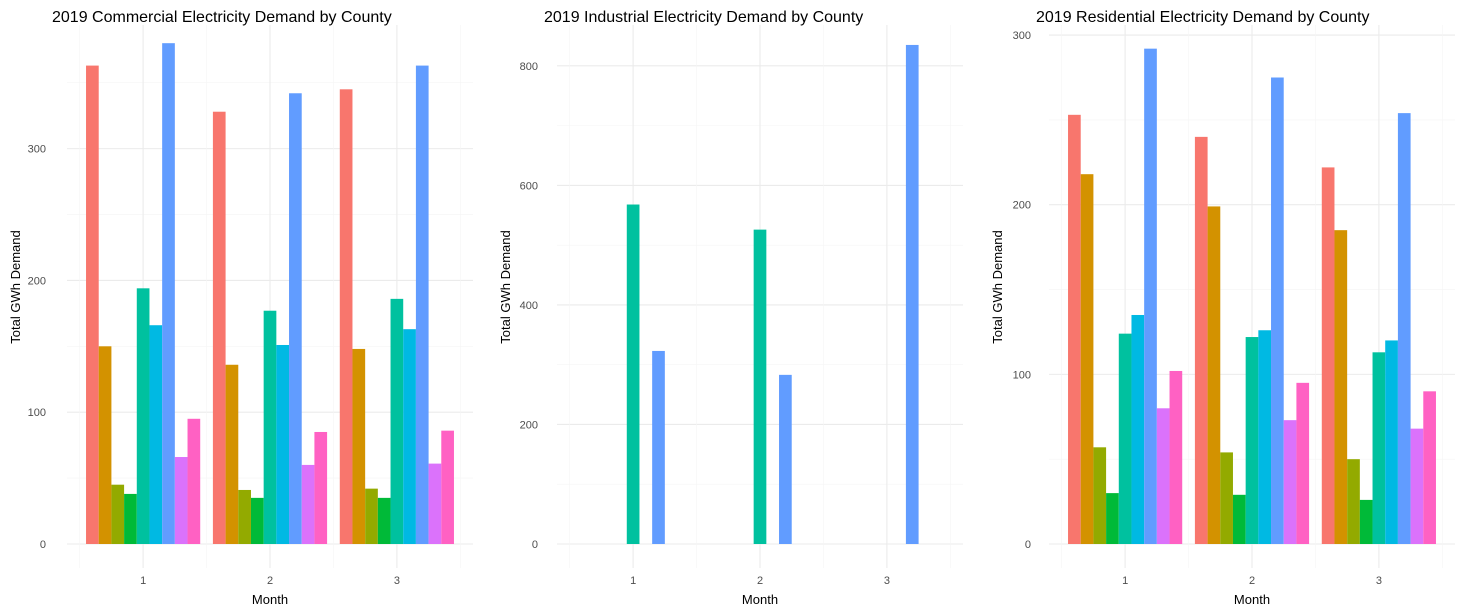 The width and height of the screenshot is (1474, 614). I want to click on y-tick-label: 600, so click(529, 186).